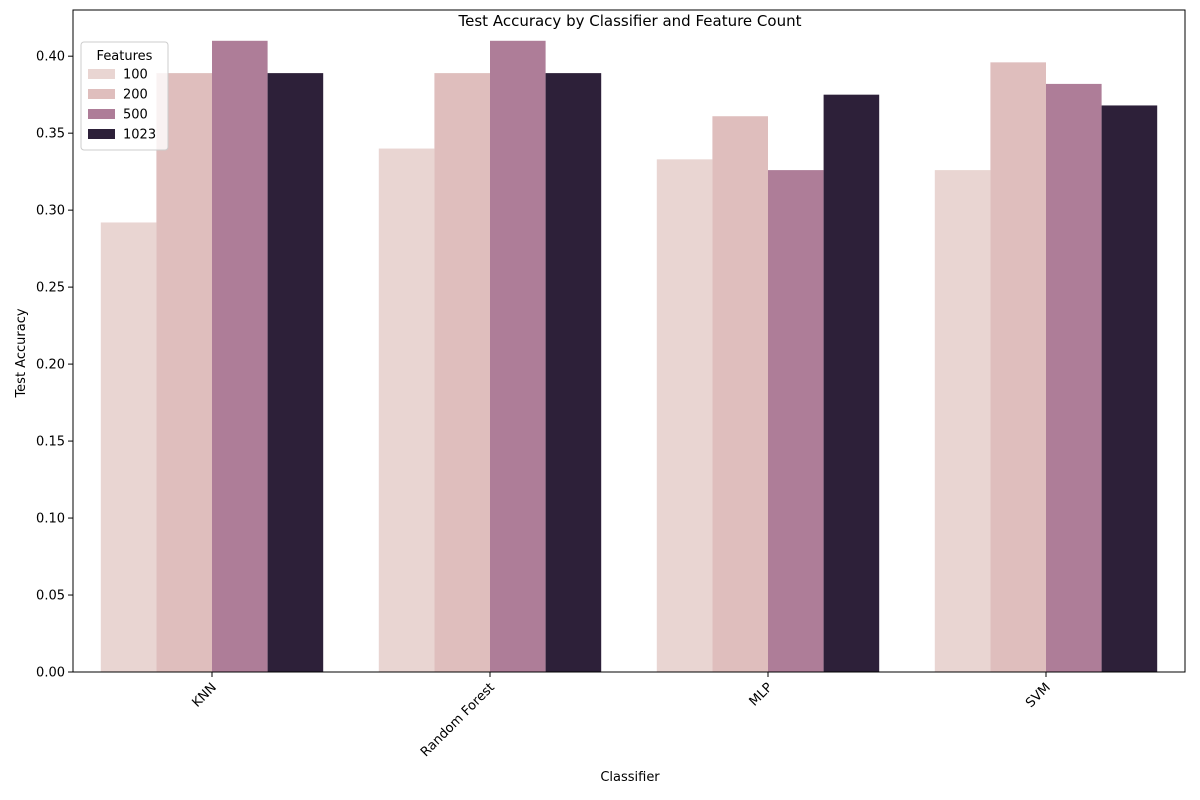 This screenshot has width=1200, height=800. What do you see at coordinates (50, 365) in the screenshot?
I see `y-tick-label: 0.20` at bounding box center [50, 365].